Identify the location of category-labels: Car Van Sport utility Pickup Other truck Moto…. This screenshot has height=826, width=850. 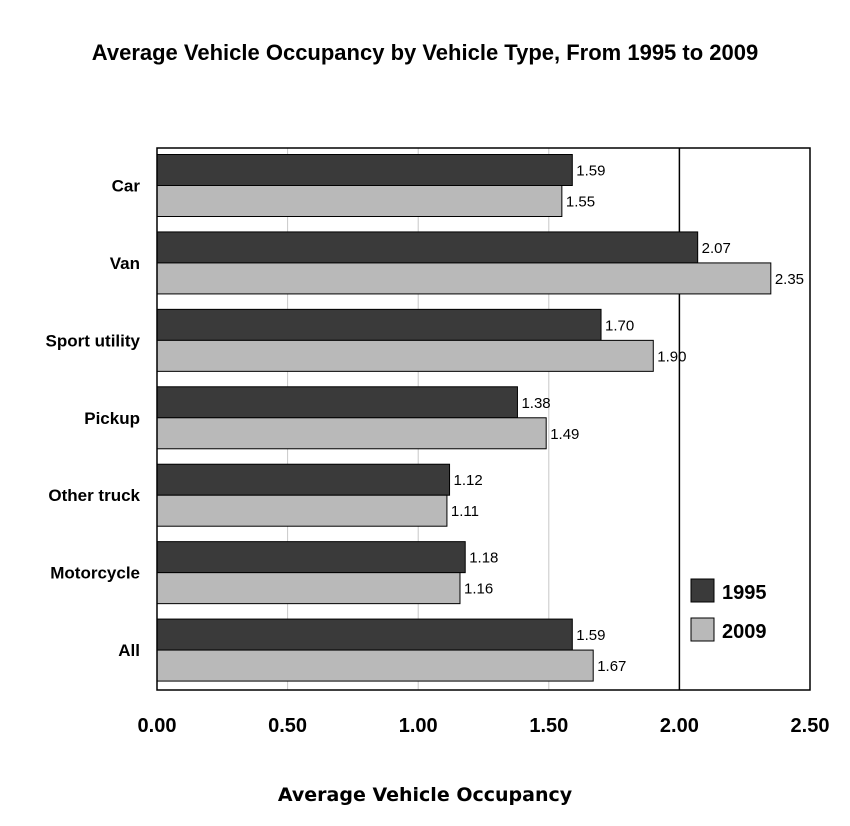
(93, 419).